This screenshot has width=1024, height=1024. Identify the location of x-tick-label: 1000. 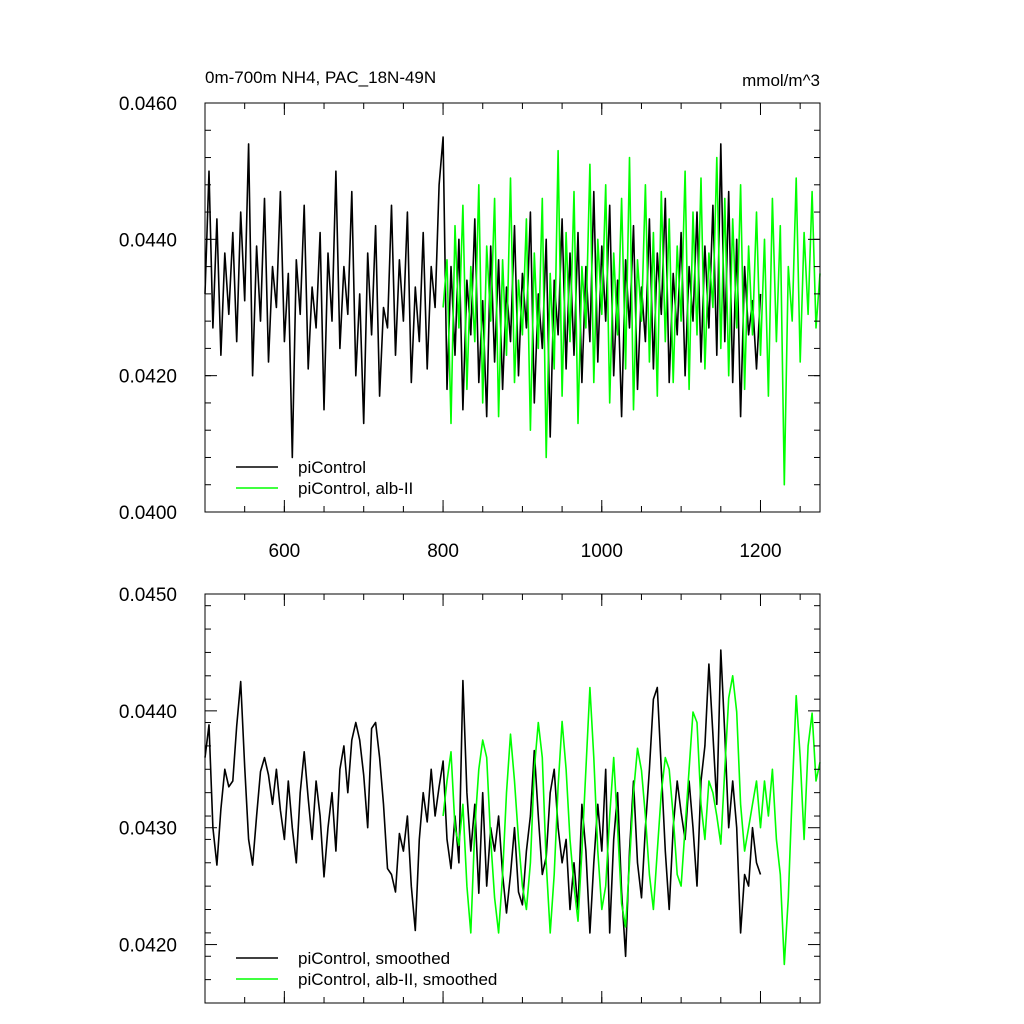
(602, 551).